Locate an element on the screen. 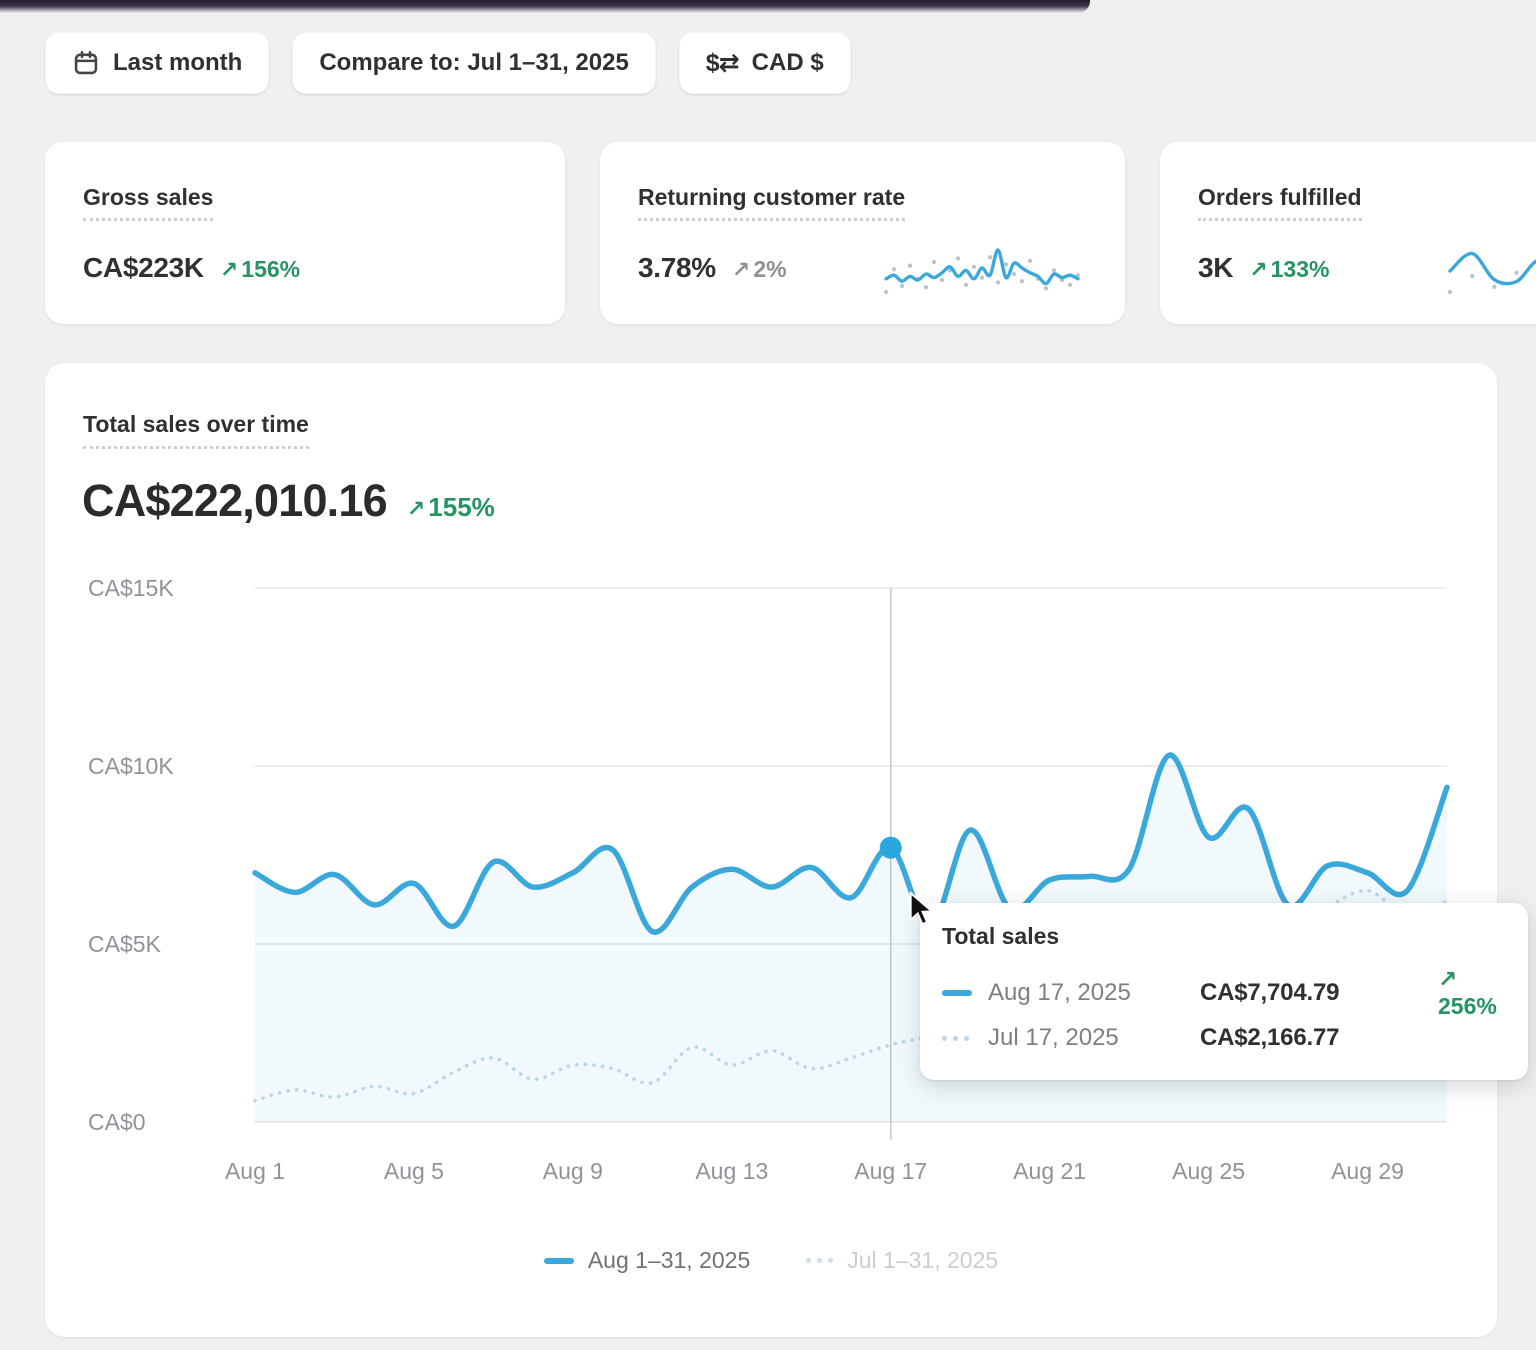 This screenshot has width=1536, height=1350. x-axis-label: Aug 9 is located at coordinates (572, 1171).